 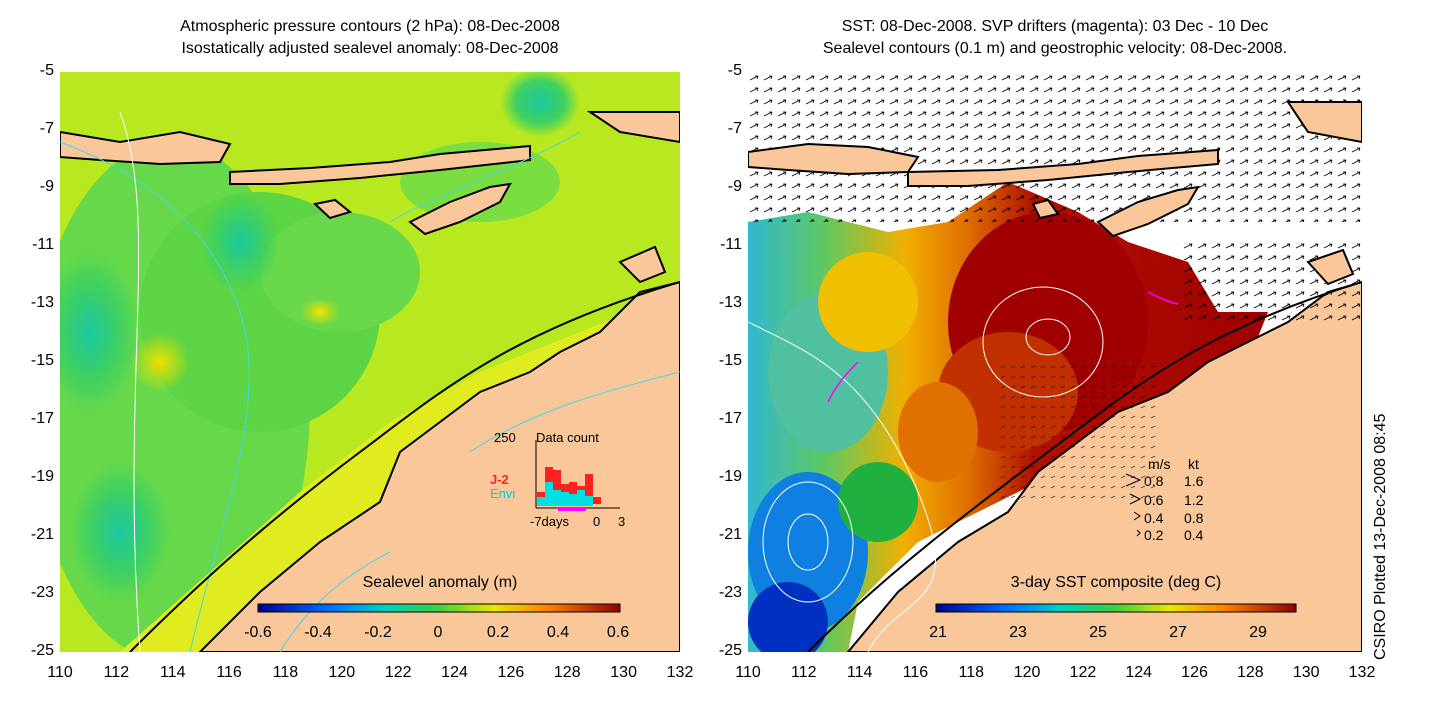 I want to click on left-ytick: -13, so click(x=42, y=302).